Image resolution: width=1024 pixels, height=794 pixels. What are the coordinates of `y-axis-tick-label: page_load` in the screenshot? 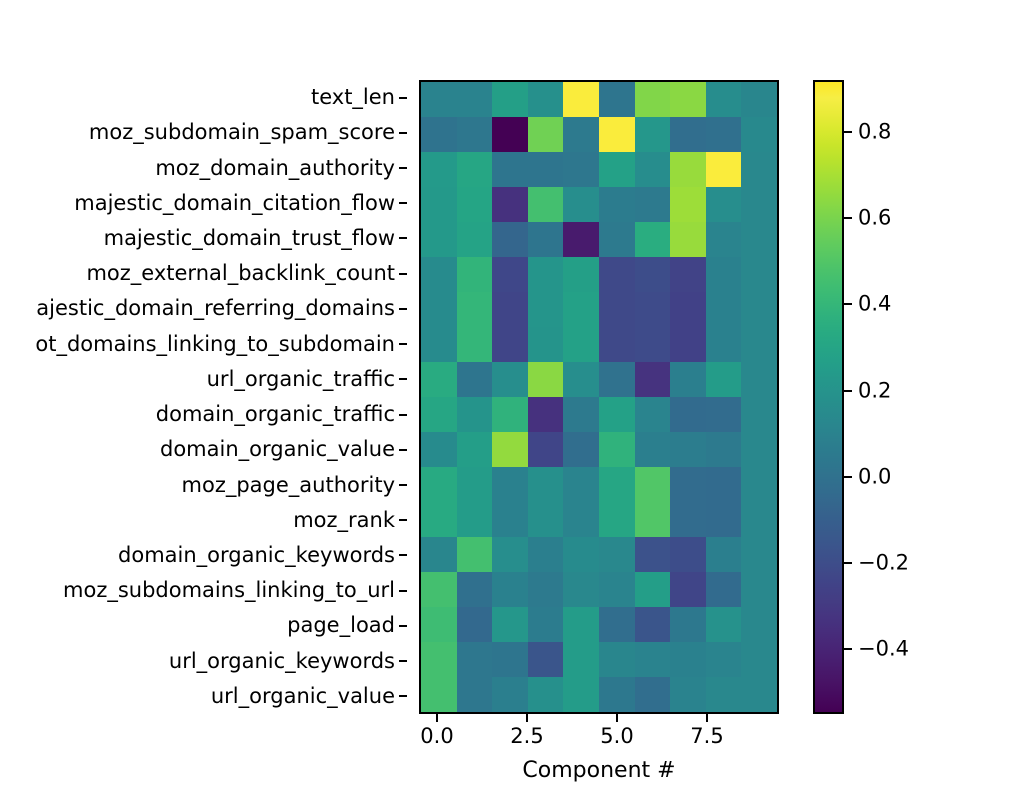 It's located at (341, 625).